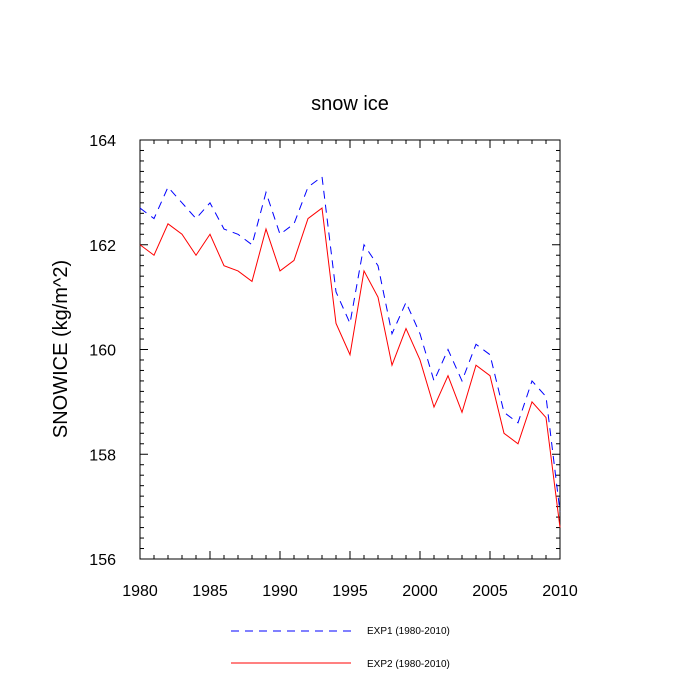  Describe the element at coordinates (350, 104) in the screenshot. I see `chart-title: snow ice` at that location.